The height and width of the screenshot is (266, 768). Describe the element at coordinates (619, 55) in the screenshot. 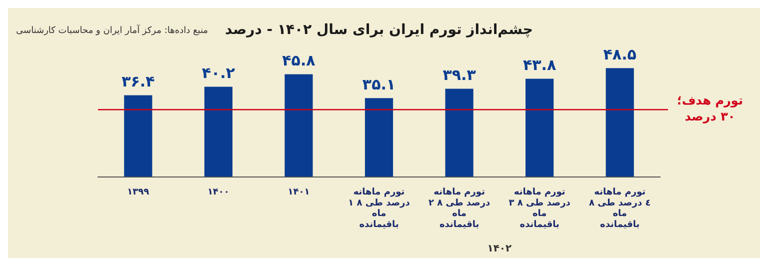

I see `data-label: ۴۸.۵` at that location.